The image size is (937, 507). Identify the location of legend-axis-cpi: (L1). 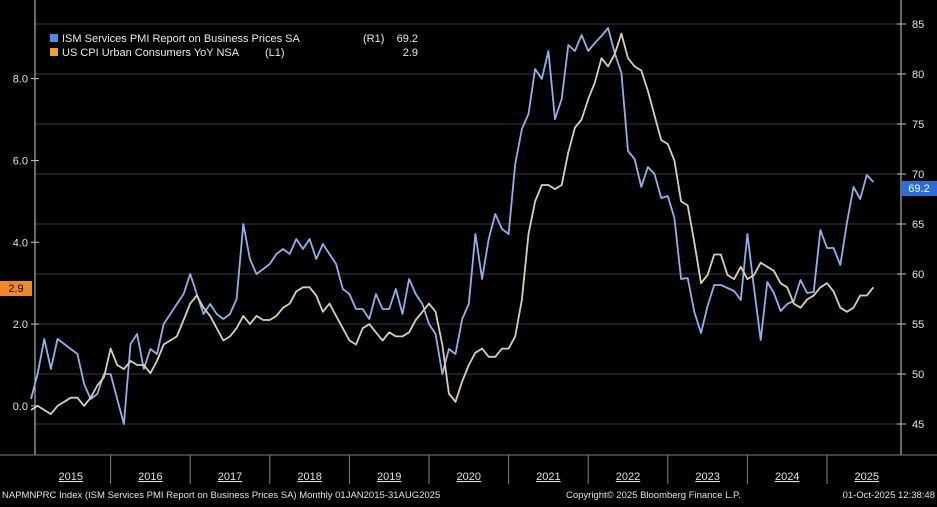
(275, 53).